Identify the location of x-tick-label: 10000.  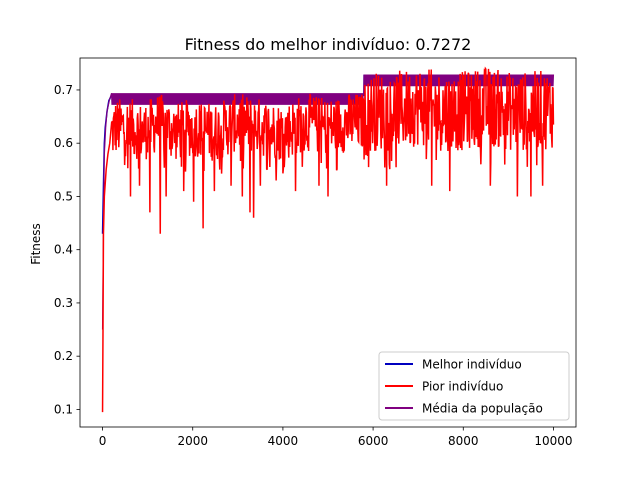
(553, 441).